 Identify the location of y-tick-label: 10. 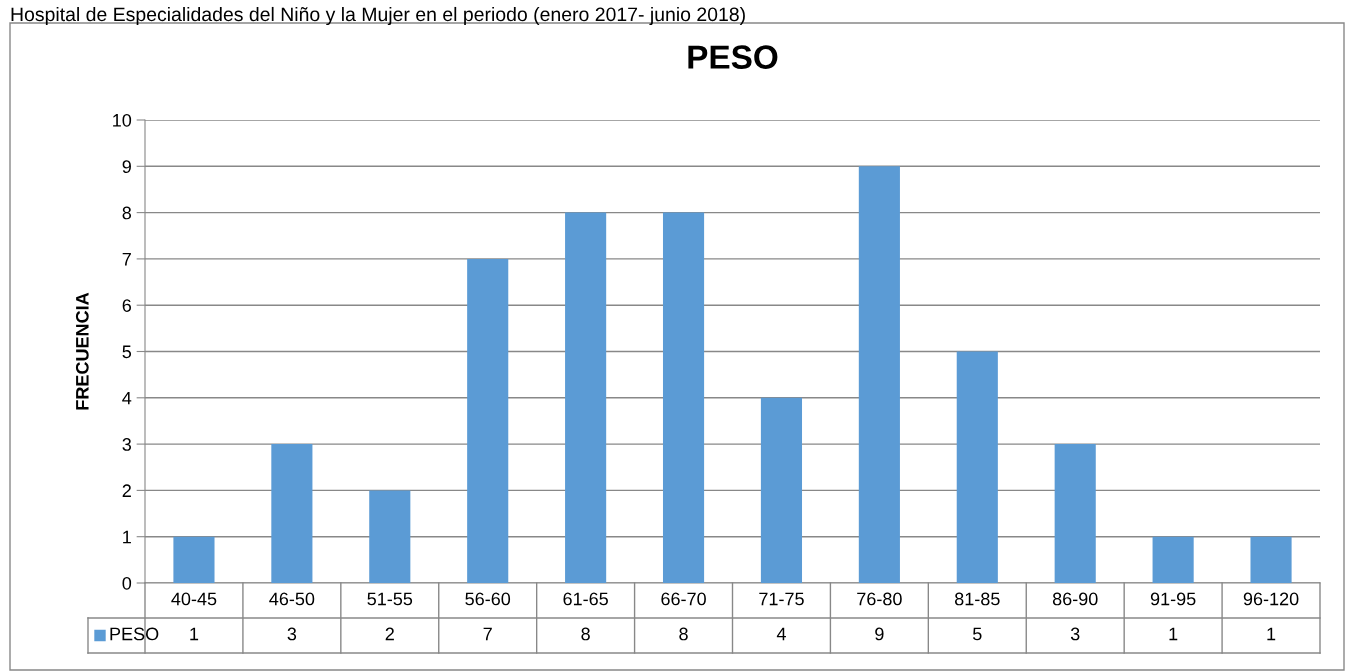
(122, 120).